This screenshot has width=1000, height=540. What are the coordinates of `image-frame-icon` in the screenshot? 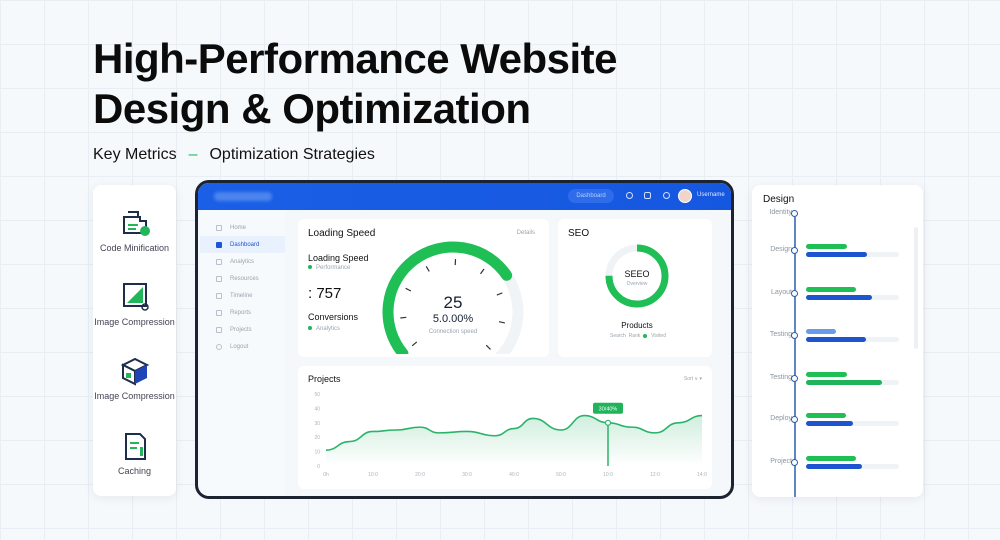 It's located at (135, 297).